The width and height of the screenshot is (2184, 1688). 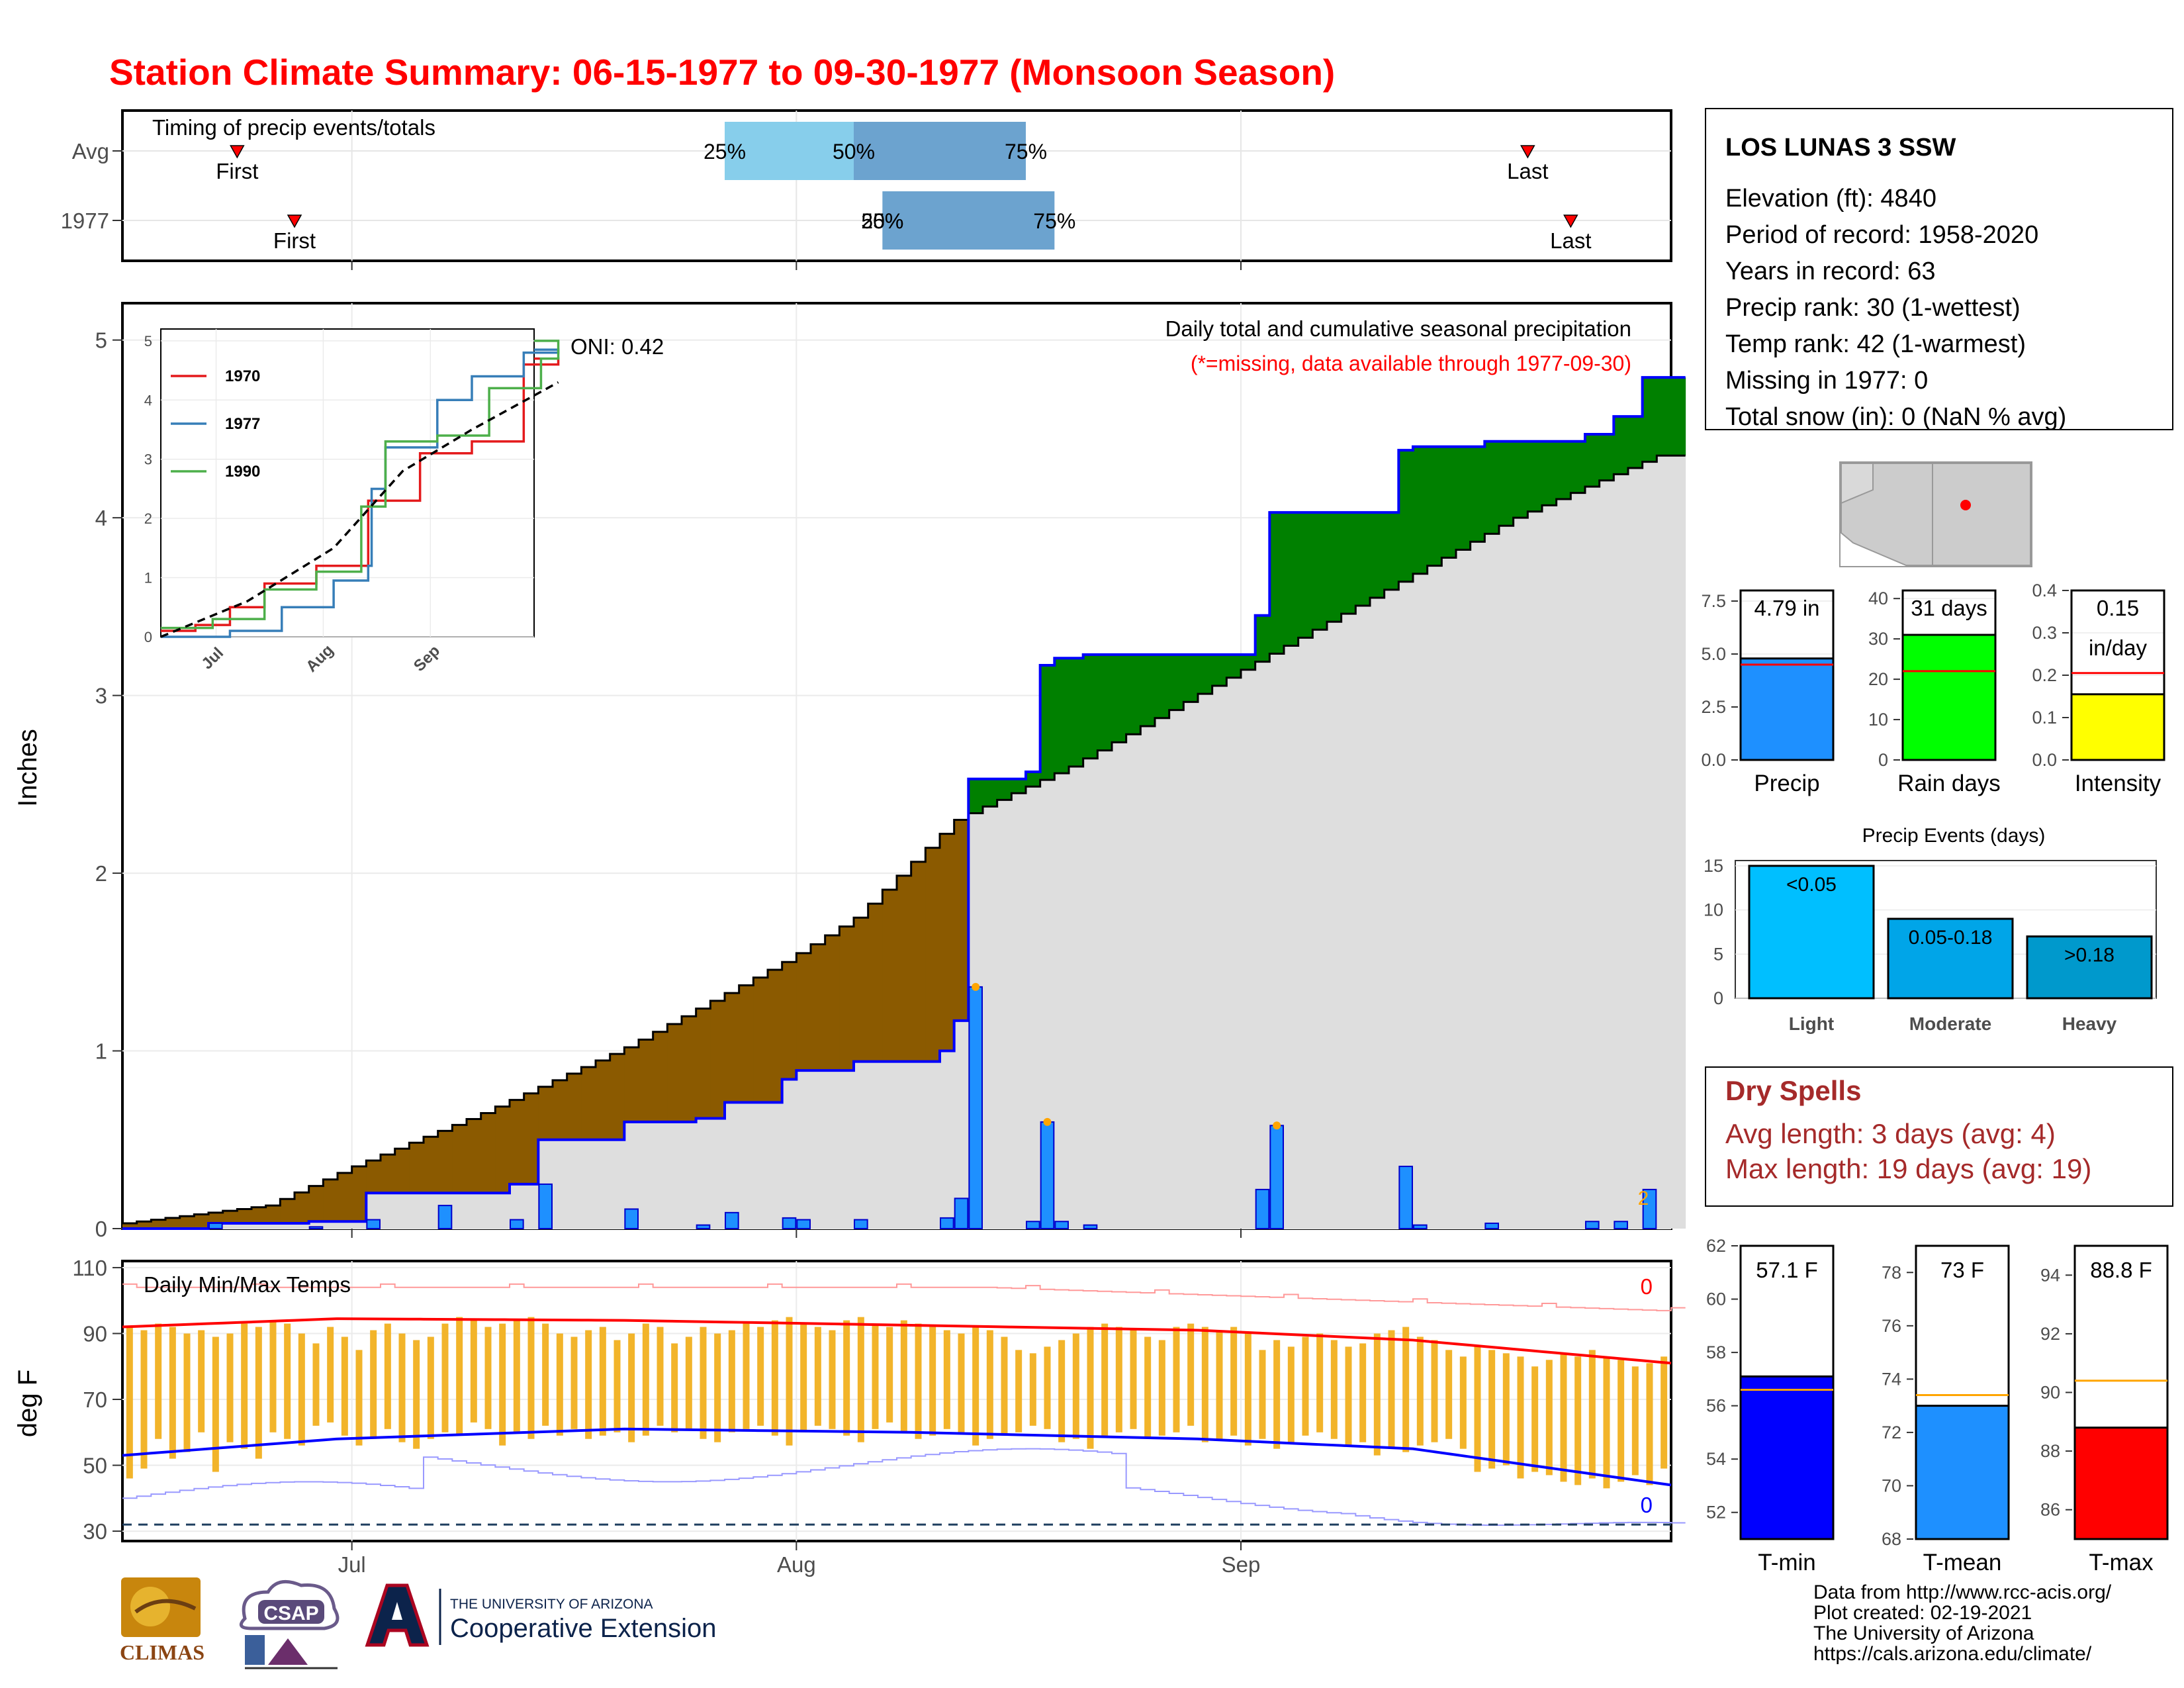 I want to click on inset-ytick-label: 2, so click(x=148, y=518).